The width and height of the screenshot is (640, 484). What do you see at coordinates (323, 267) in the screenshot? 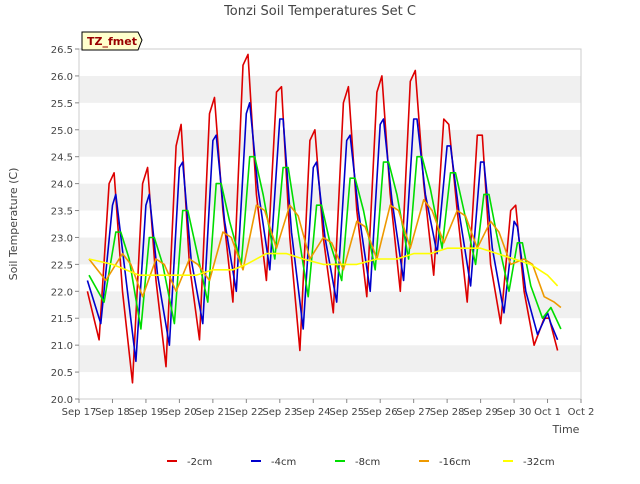
I see `series-line-minus-32cm` at bounding box center [323, 267].